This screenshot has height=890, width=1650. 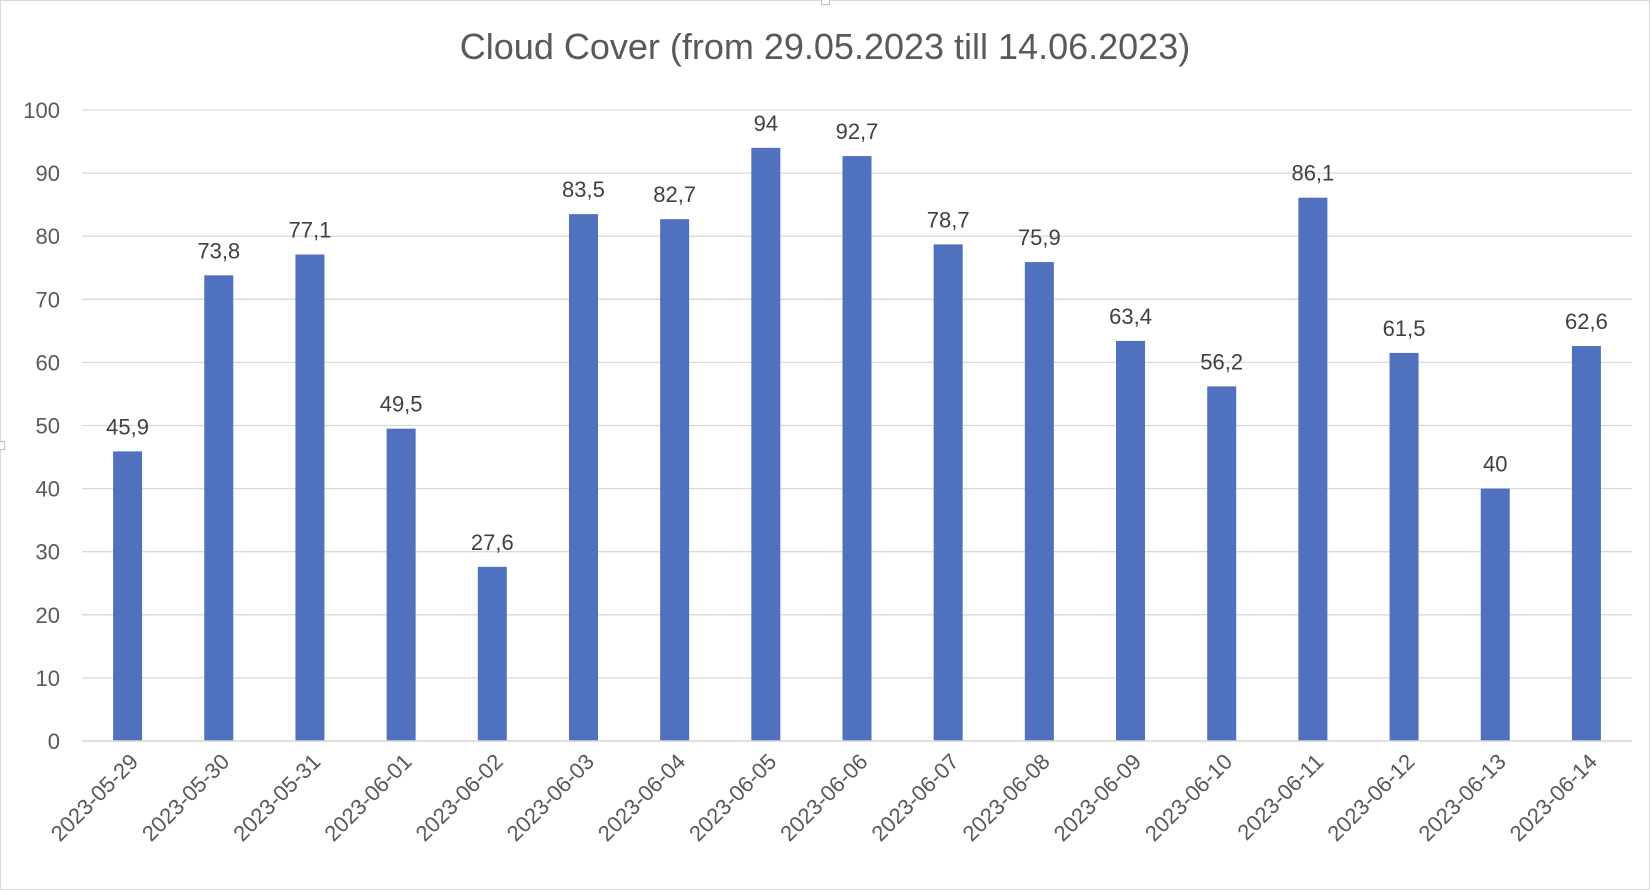 I want to click on x-tick-label: 2023-06-12, so click(x=1370, y=797).